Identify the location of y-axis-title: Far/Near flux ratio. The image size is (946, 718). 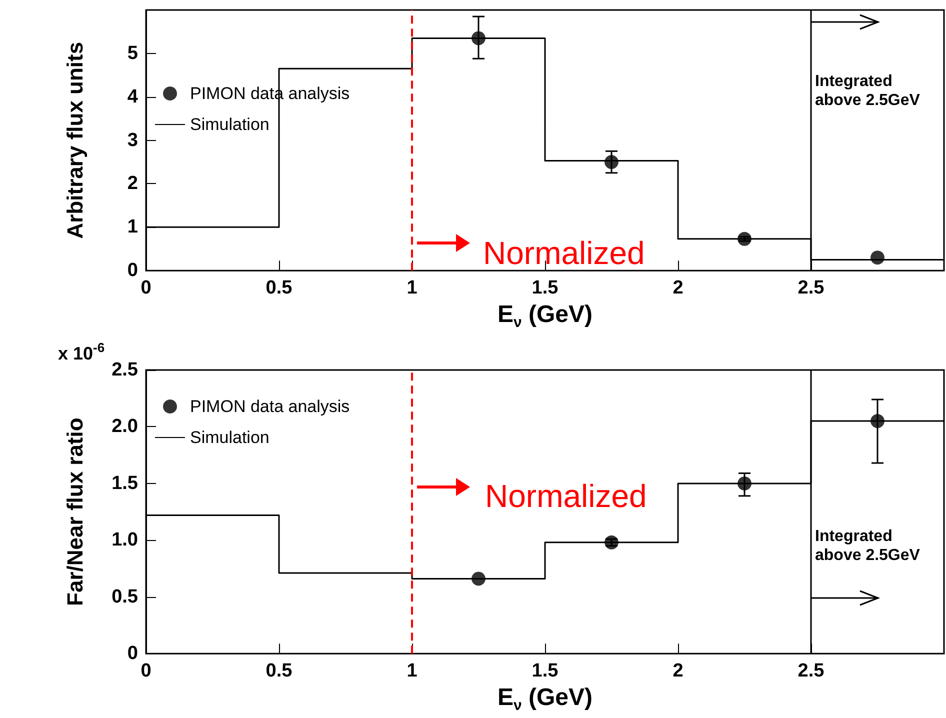
(75, 512).